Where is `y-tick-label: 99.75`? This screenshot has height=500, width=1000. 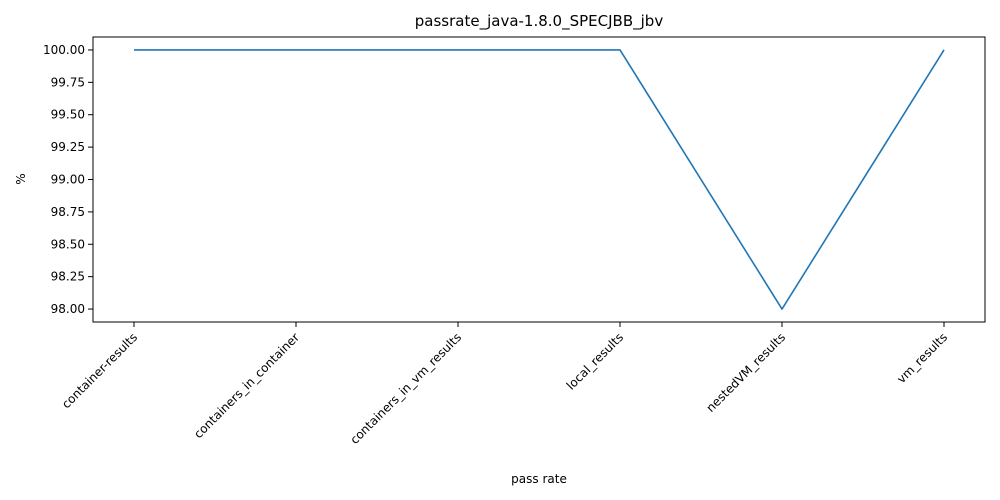
y-tick-label: 99.75 is located at coordinates (68, 82).